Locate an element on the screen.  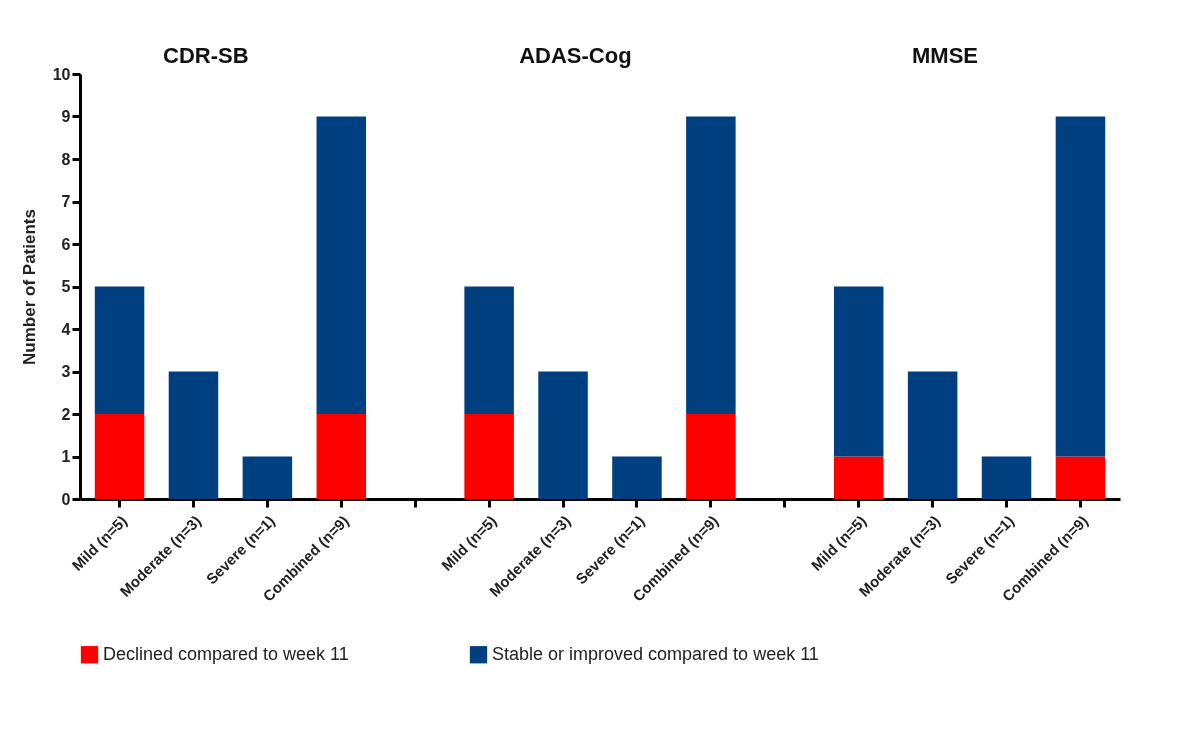
y-tick-label: 8 is located at coordinates (66, 159).